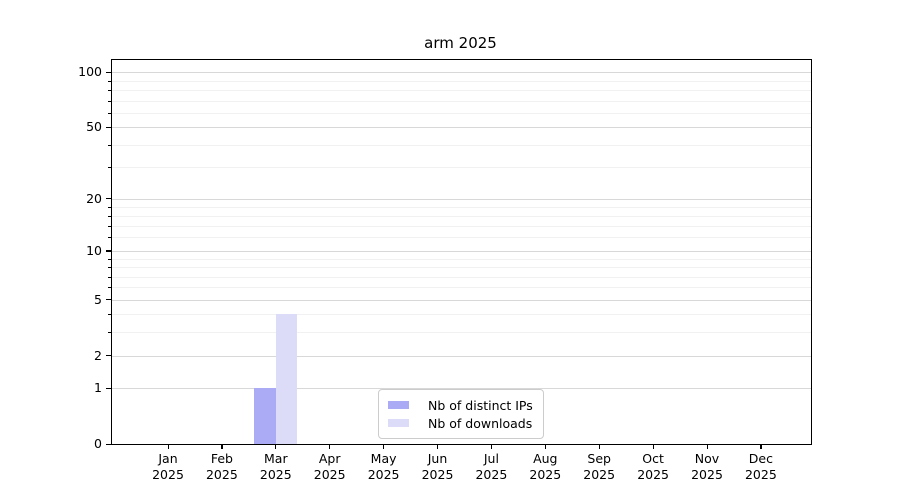 The width and height of the screenshot is (900, 500). What do you see at coordinates (480, 423) in the screenshot?
I see `legend-label-downloads: Nb of downloads` at bounding box center [480, 423].